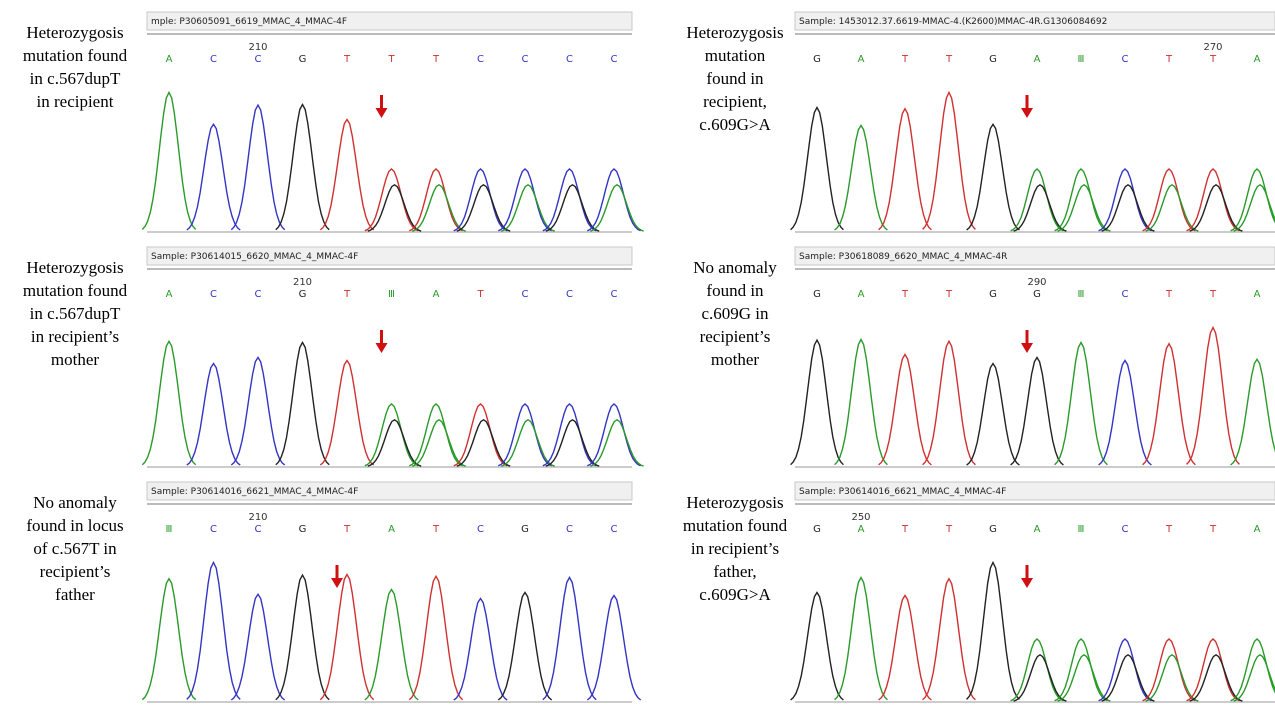 The width and height of the screenshot is (1275, 708). What do you see at coordinates (735, 594) in the screenshot?
I see `caption-line: c.609G>A` at bounding box center [735, 594].